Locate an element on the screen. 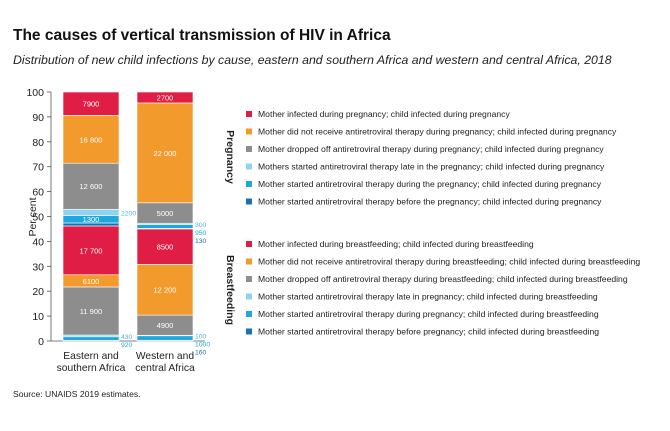 The image size is (670, 431). bar-value-label-outside: 2200 is located at coordinates (128, 213).